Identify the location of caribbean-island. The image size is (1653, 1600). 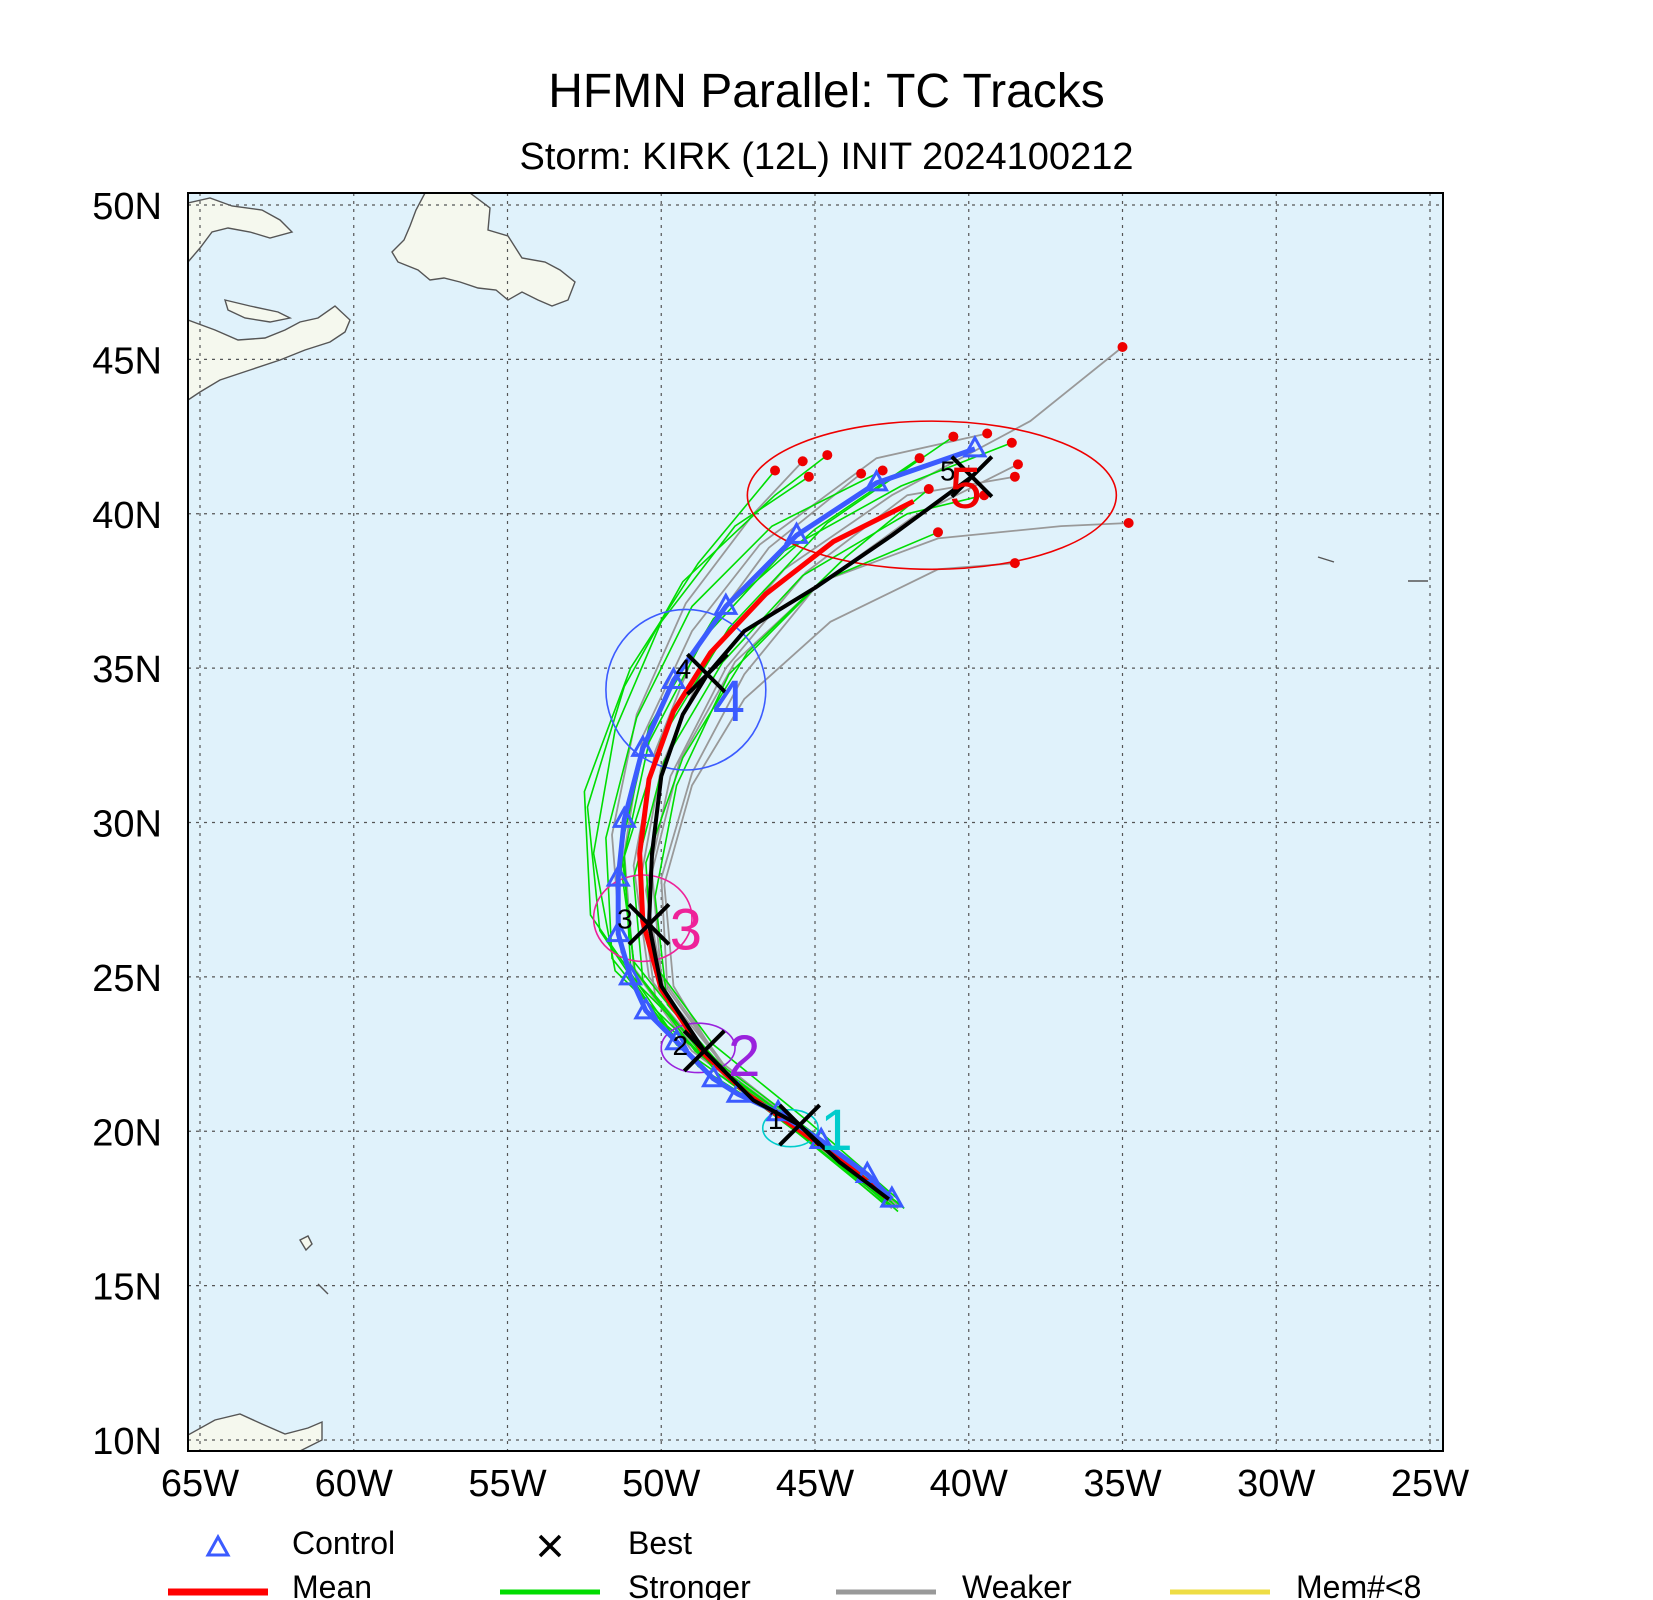
(306, 1243).